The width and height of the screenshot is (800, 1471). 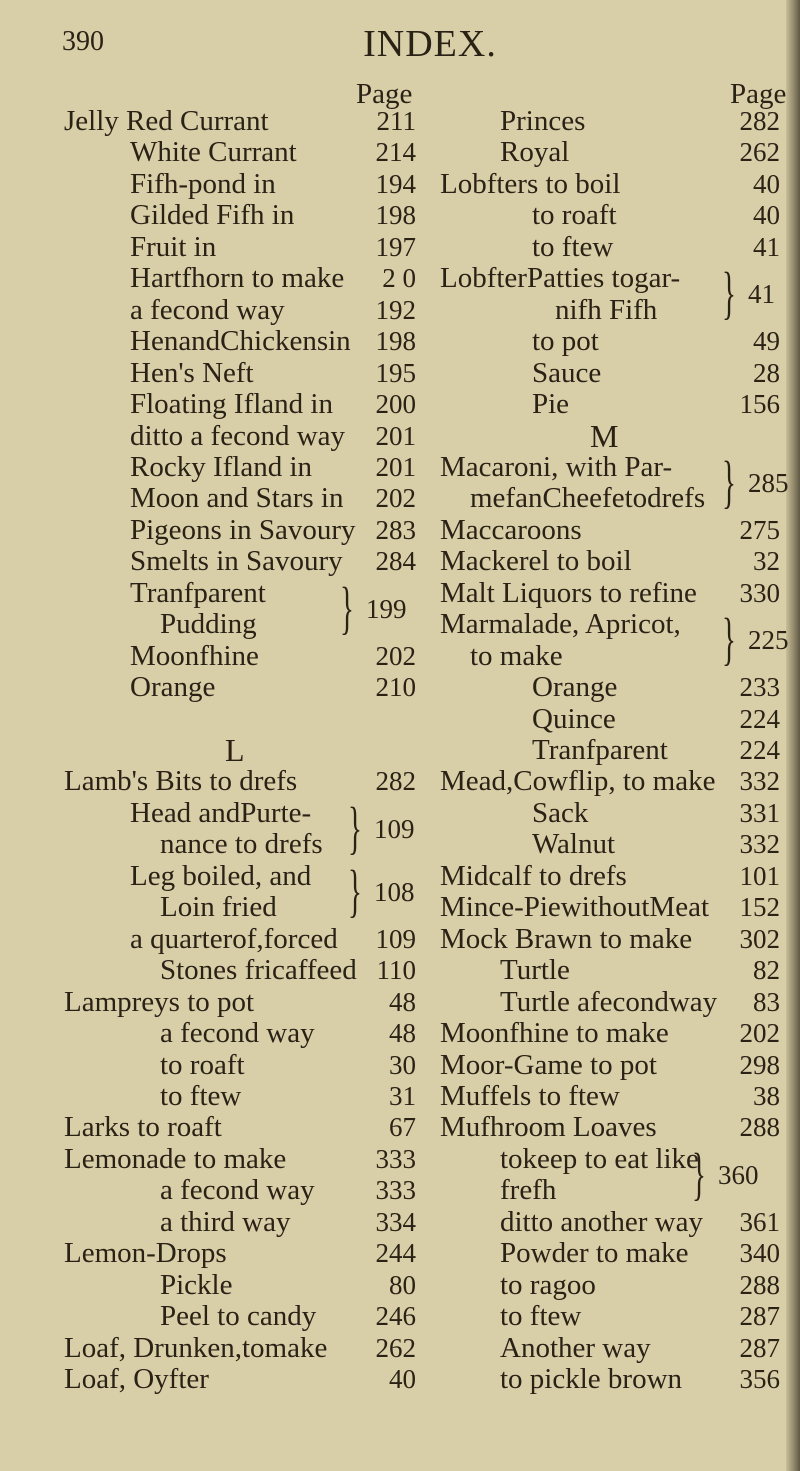 I want to click on right-brace-page: 360, so click(x=738, y=1174).